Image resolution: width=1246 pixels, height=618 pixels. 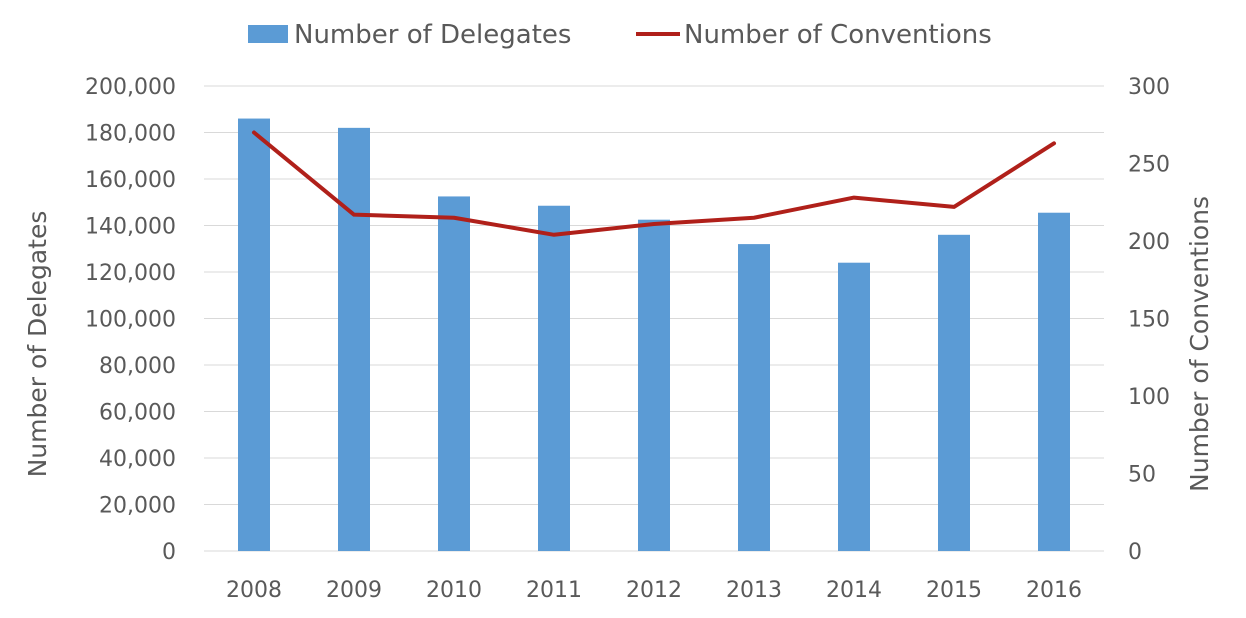 What do you see at coordinates (268, 34) in the screenshot?
I see `legend-swatch-delegates` at bounding box center [268, 34].